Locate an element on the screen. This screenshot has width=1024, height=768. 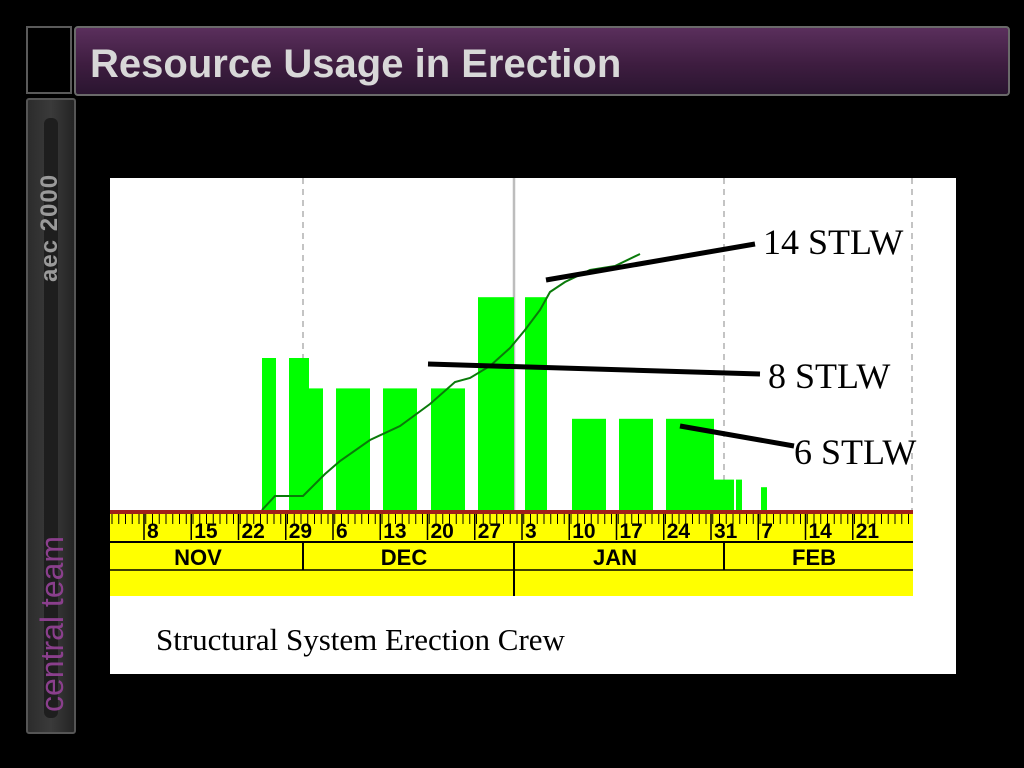
week-label-14: 7 is located at coordinates (767, 531).